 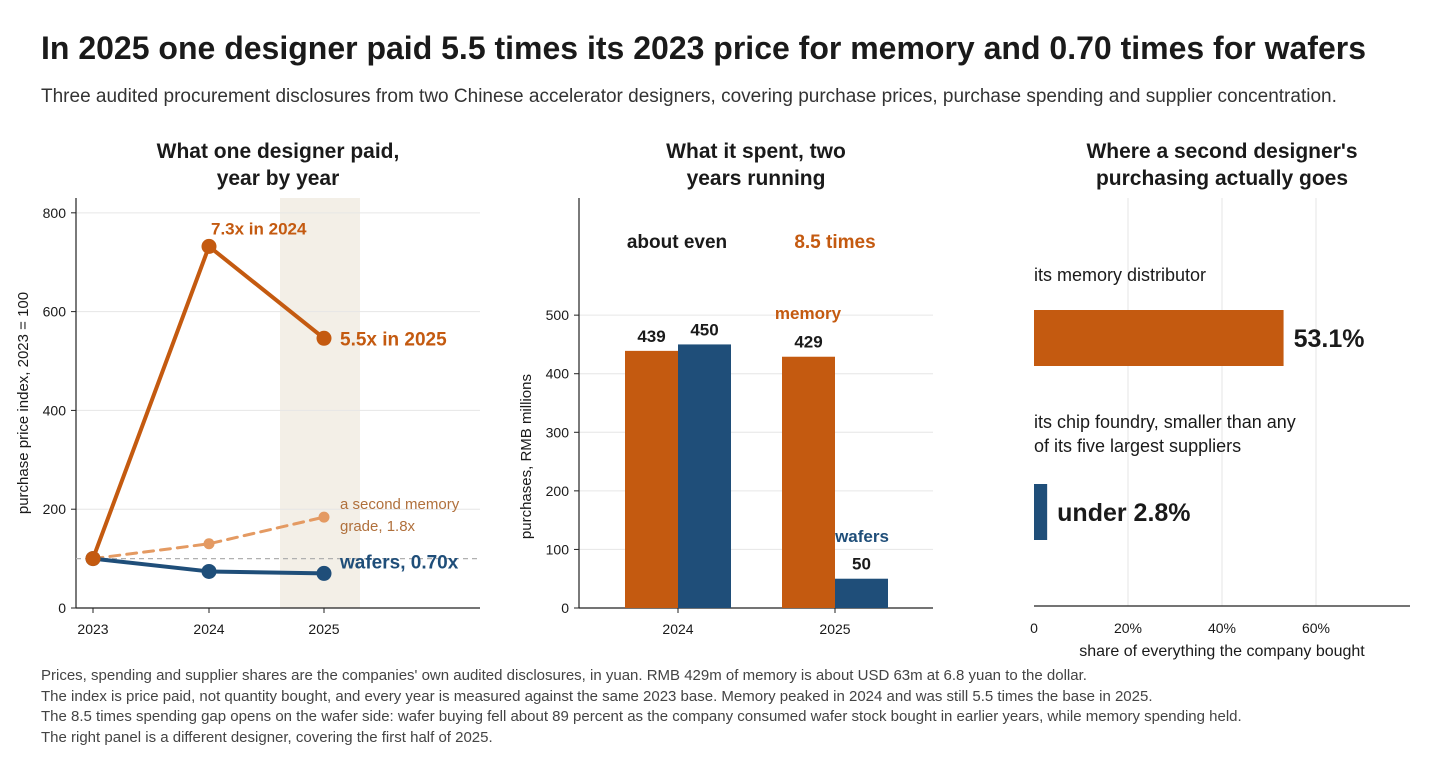 What do you see at coordinates (55, 213) in the screenshot?
I see `y-tick-label: 800` at bounding box center [55, 213].